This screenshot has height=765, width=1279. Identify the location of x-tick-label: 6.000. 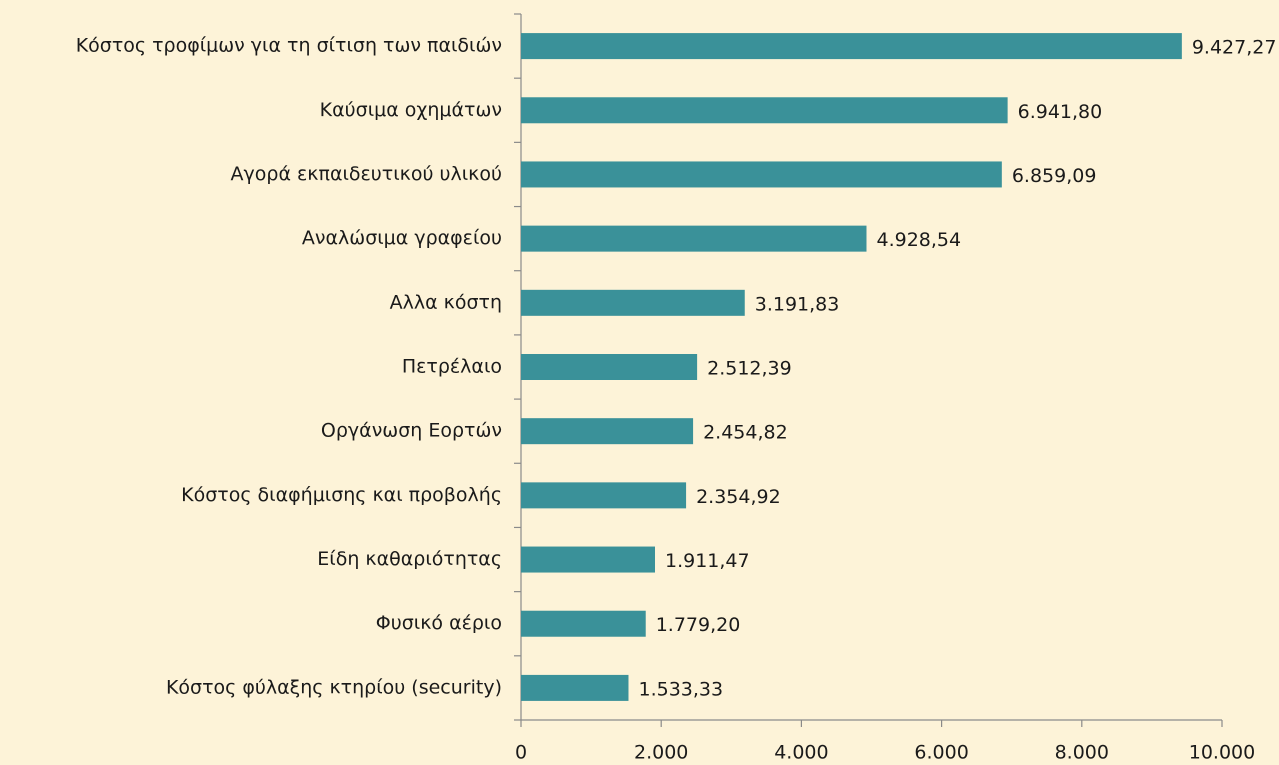
(941, 753).